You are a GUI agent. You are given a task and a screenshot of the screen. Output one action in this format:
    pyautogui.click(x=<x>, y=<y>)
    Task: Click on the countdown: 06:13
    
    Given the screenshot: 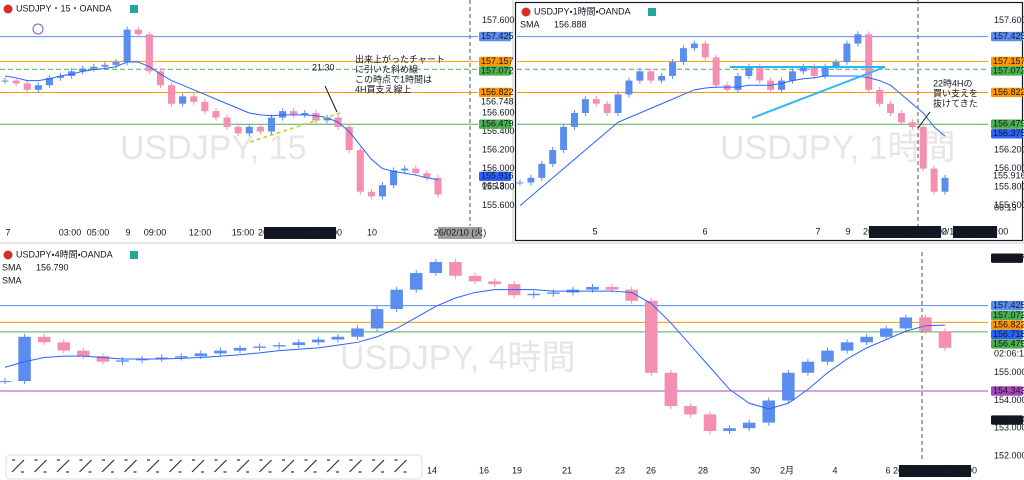 What is the action you would take?
    pyautogui.click(x=1005, y=207)
    